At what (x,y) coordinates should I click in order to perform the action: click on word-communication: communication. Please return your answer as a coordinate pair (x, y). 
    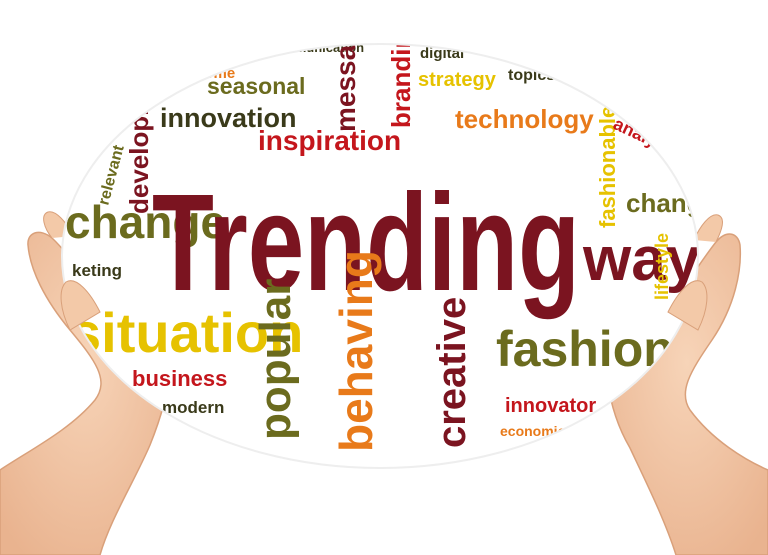
    Looking at the image, I should click on (316, 47).